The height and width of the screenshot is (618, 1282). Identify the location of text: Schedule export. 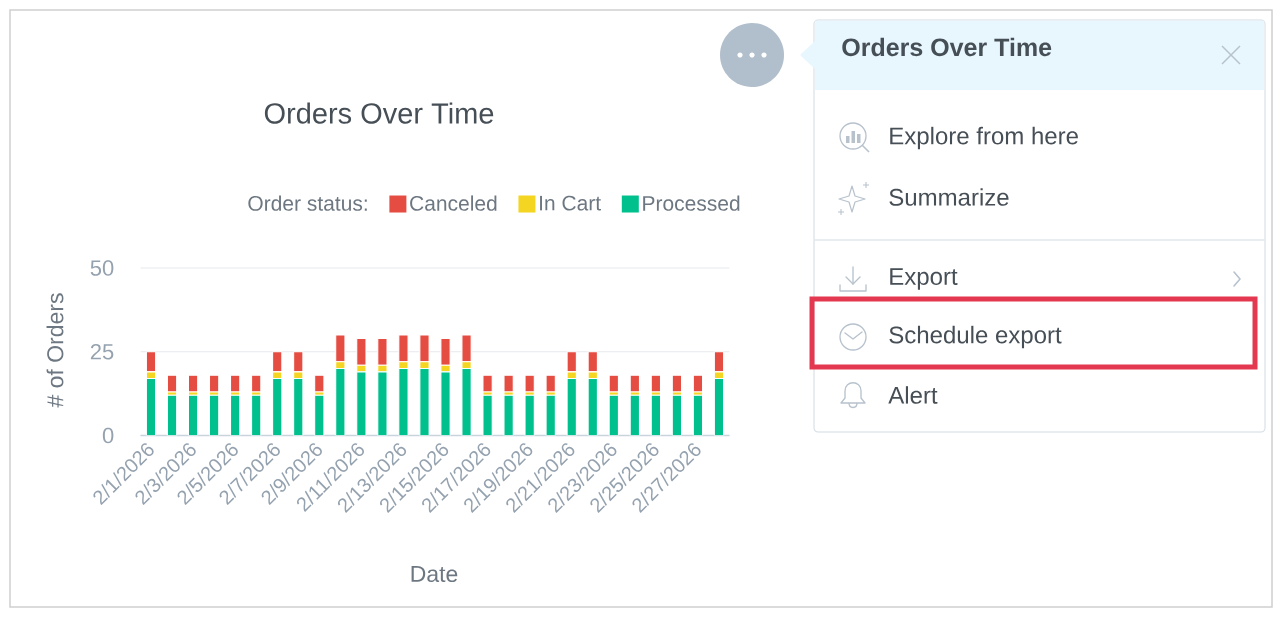
(975, 337).